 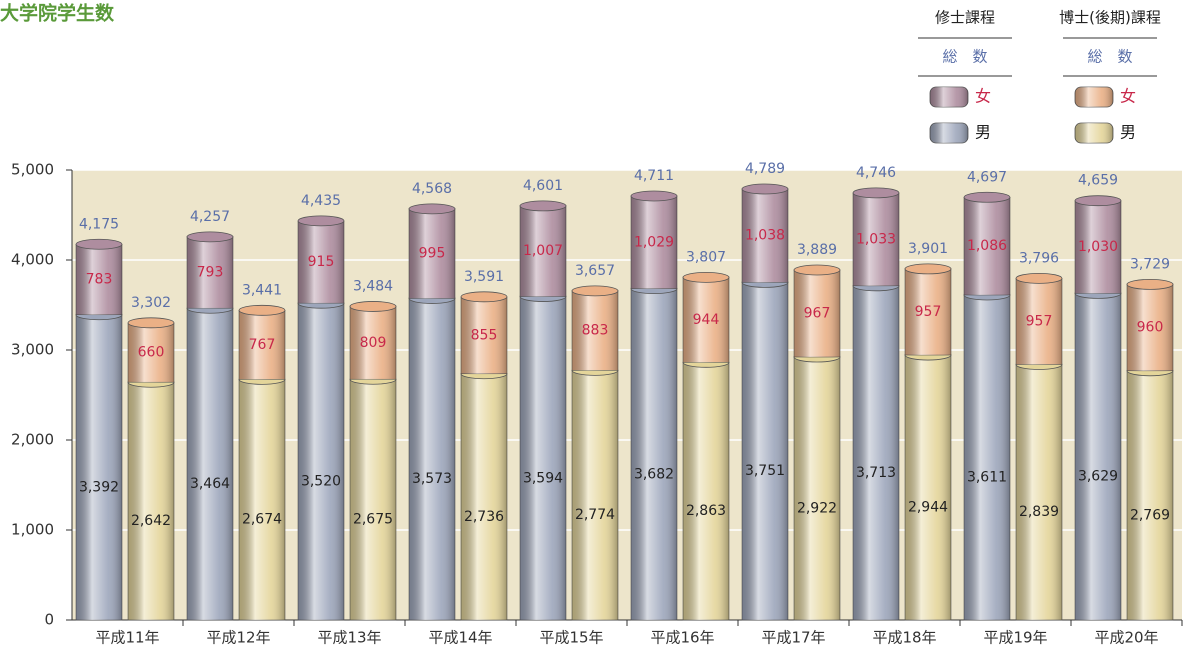 What do you see at coordinates (432, 479) in the screenshot?
I see `value-label: 3,573` at bounding box center [432, 479].